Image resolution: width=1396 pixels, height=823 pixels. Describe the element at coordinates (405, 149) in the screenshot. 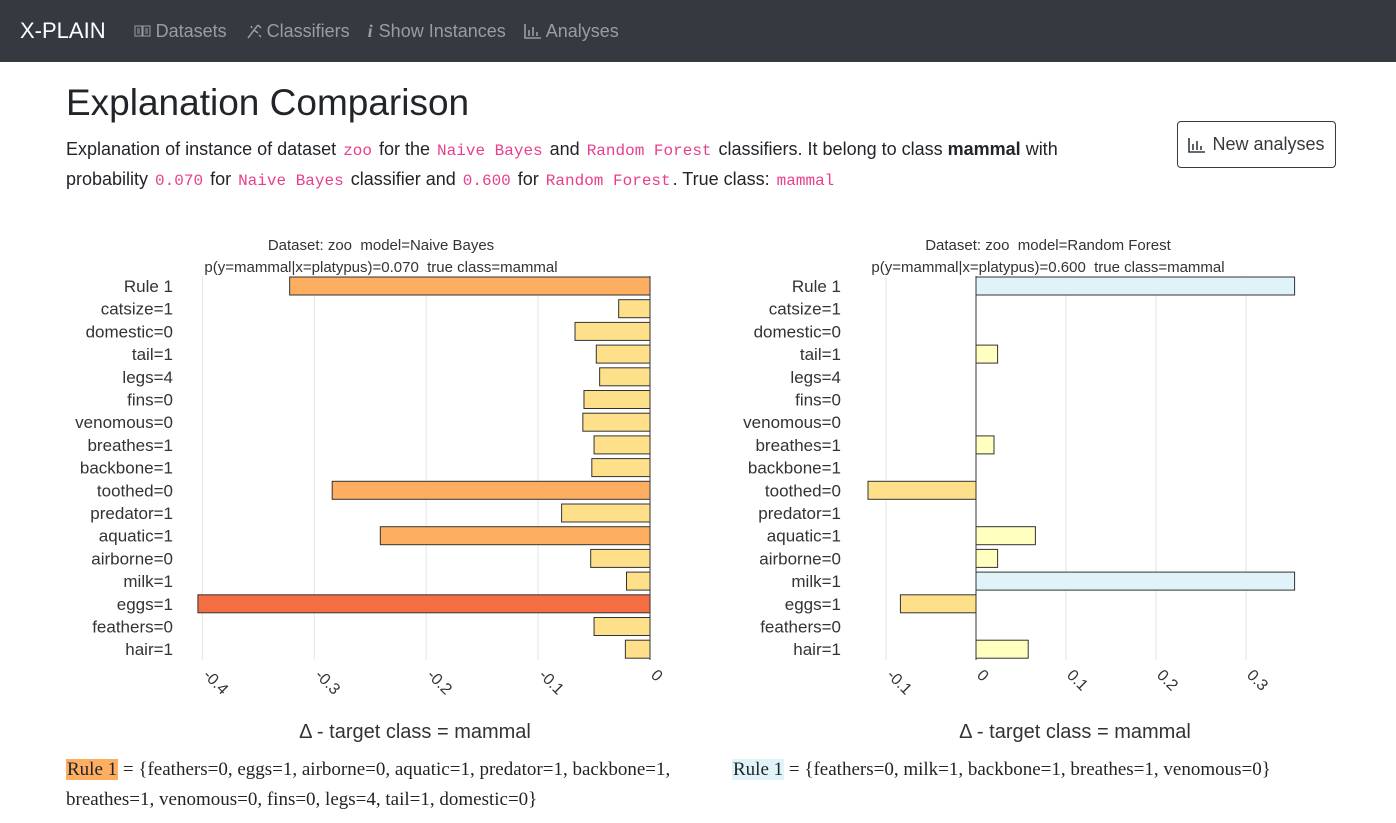

I see `text: for the` at that location.